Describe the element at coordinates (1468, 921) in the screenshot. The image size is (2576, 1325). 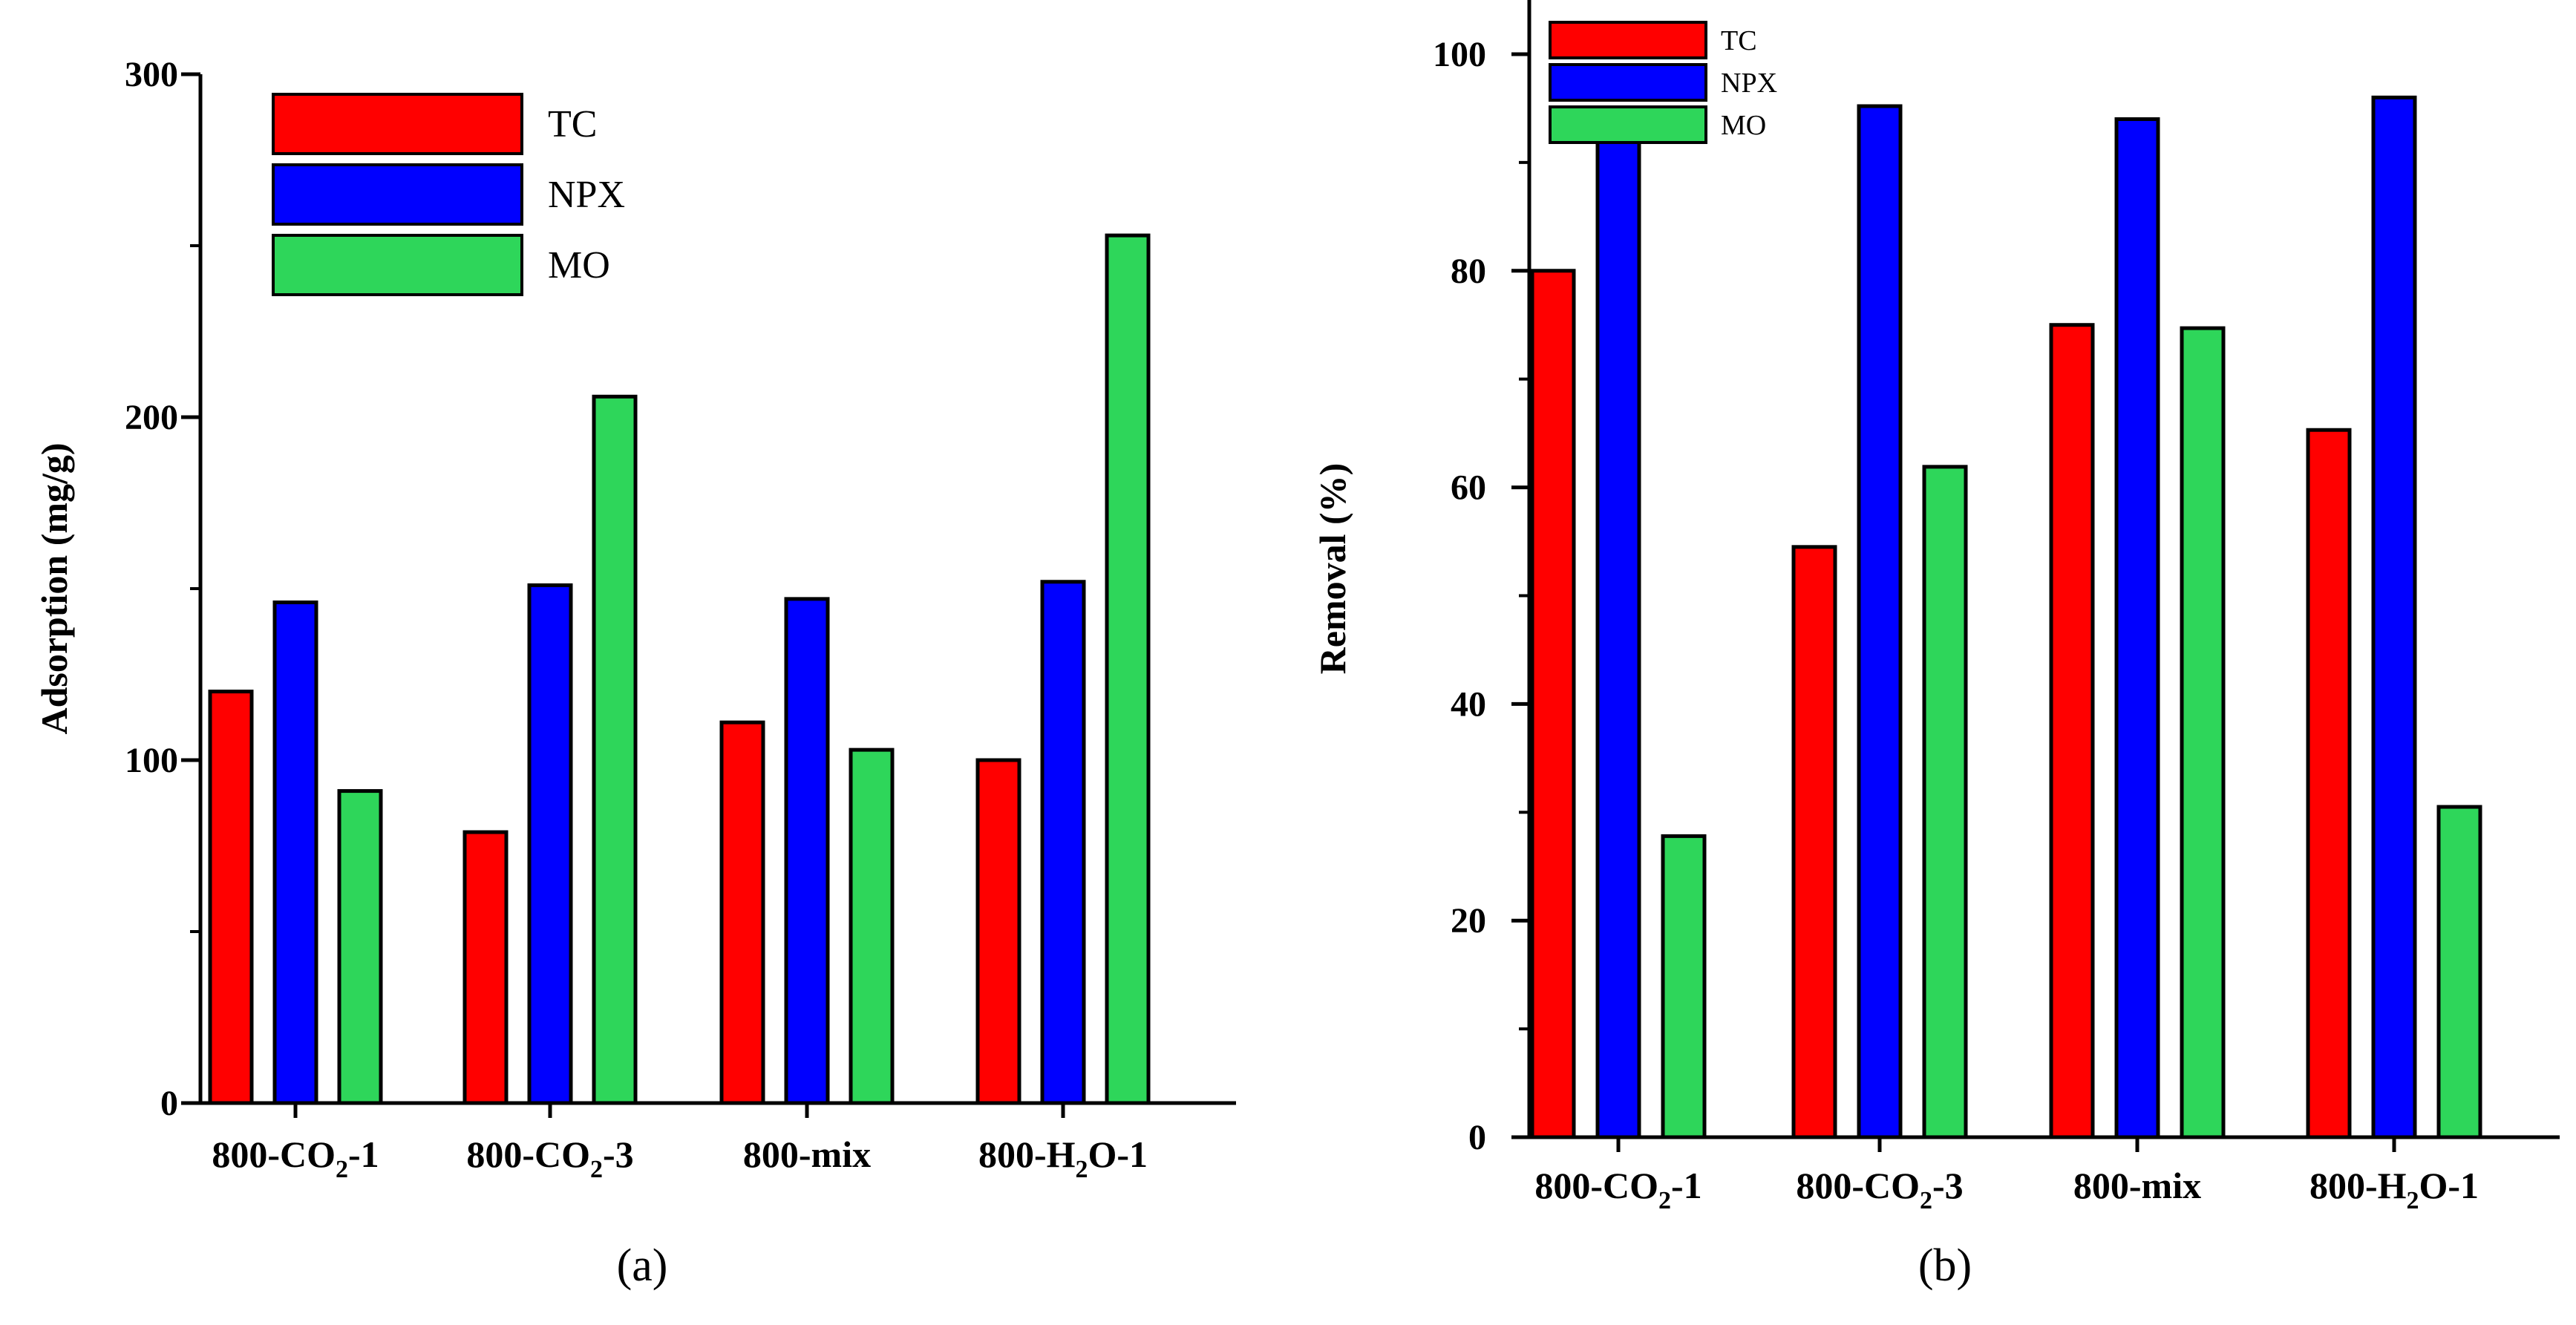
I see `y-tick-label: 20` at that location.